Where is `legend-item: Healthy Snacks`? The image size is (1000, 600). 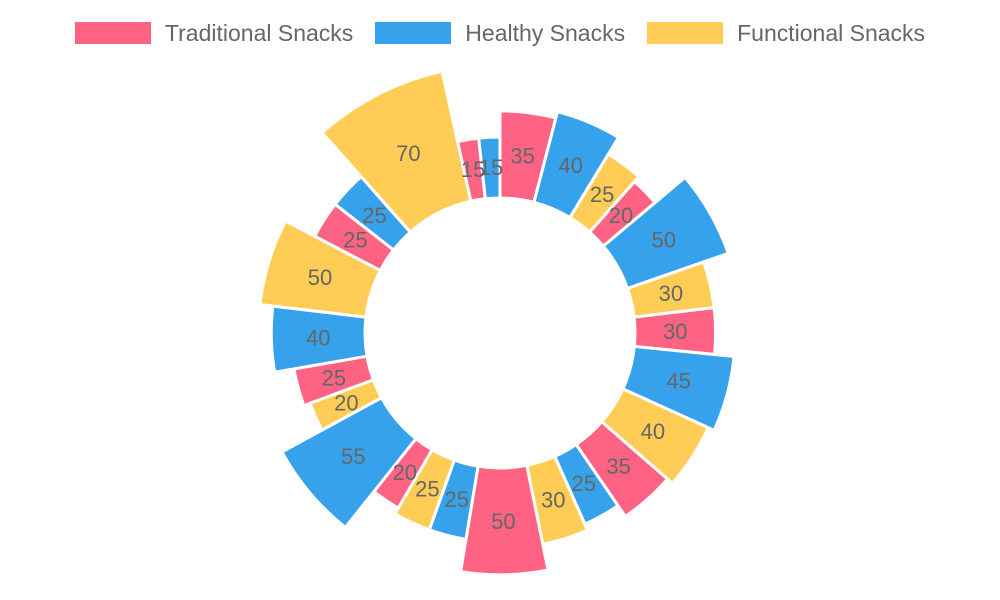
legend-item: Healthy Snacks is located at coordinates (500, 33).